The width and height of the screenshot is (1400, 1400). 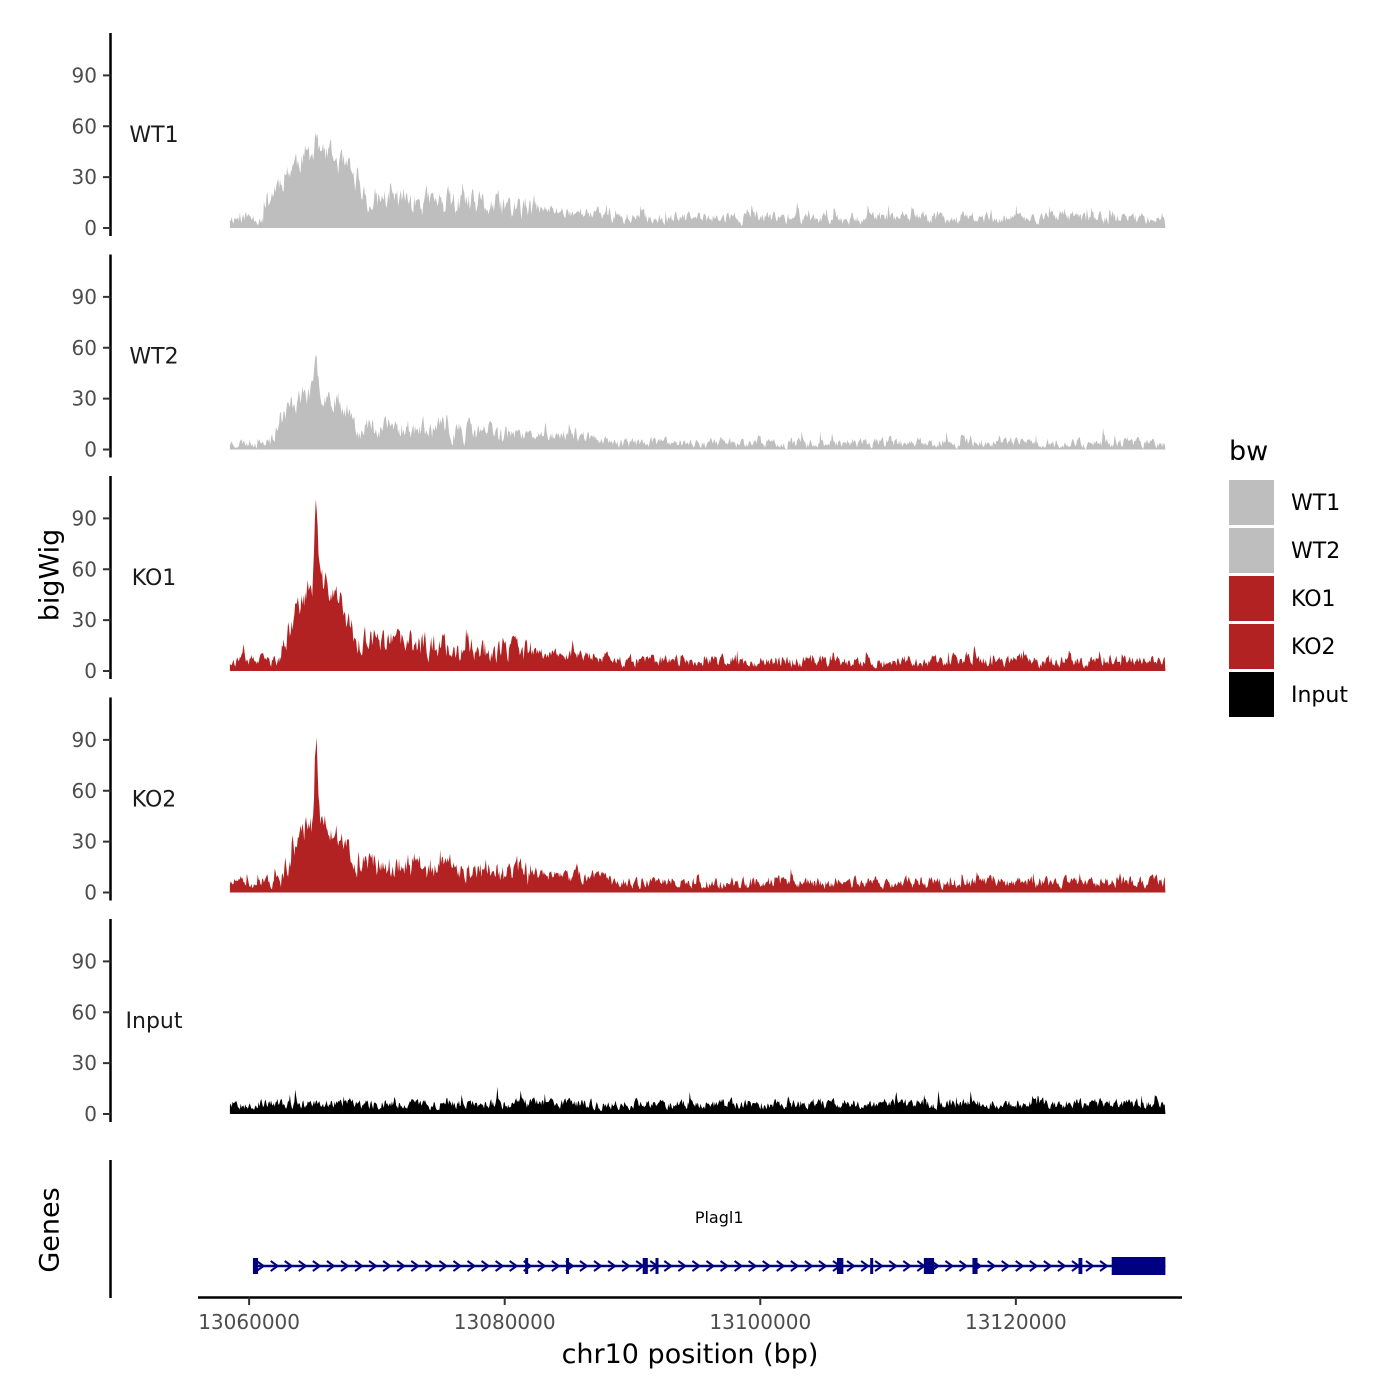 What do you see at coordinates (697, 585) in the screenshot?
I see `signal-area-ko1` at bounding box center [697, 585].